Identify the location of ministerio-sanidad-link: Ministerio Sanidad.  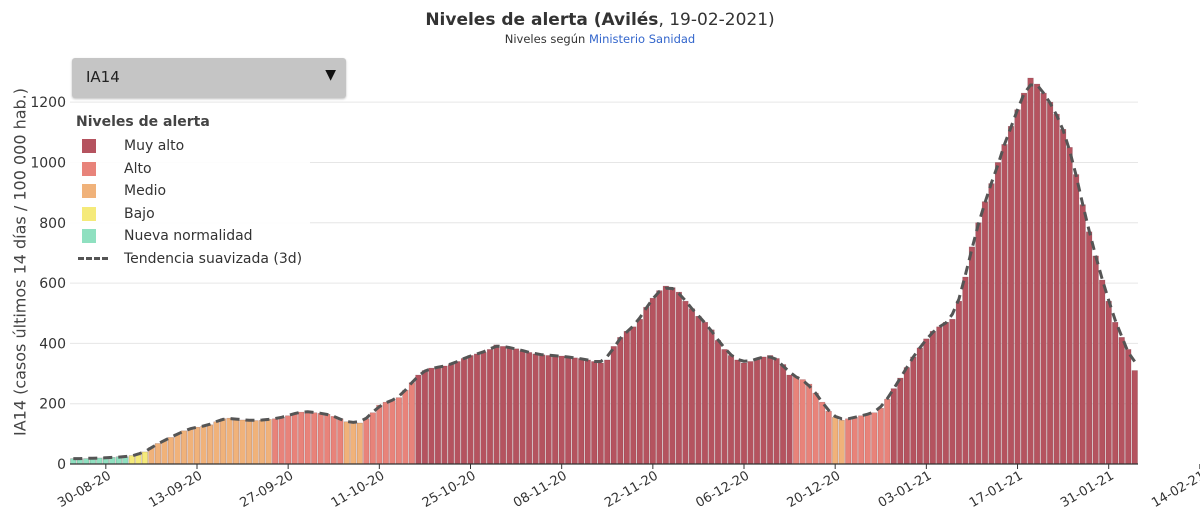
(642, 39).